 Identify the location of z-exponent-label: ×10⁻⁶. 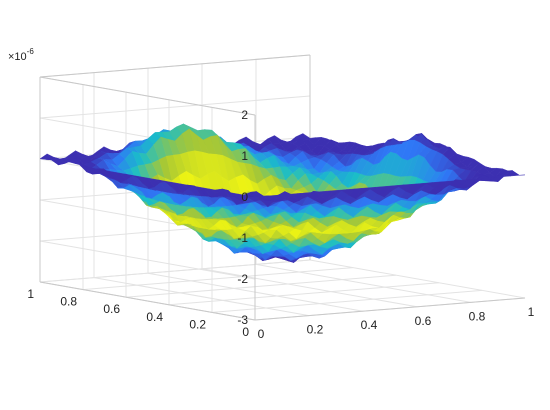
(21, 55).